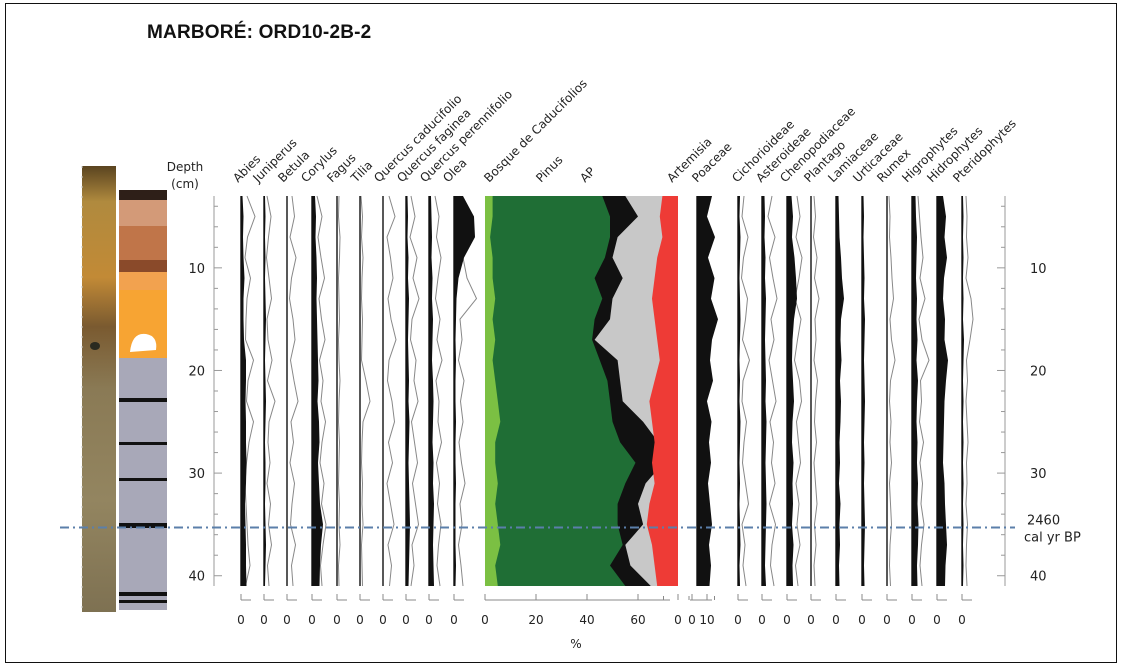  What do you see at coordinates (586, 620) in the screenshot?
I see `x-tick-main-2-label: 40` at bounding box center [586, 620].